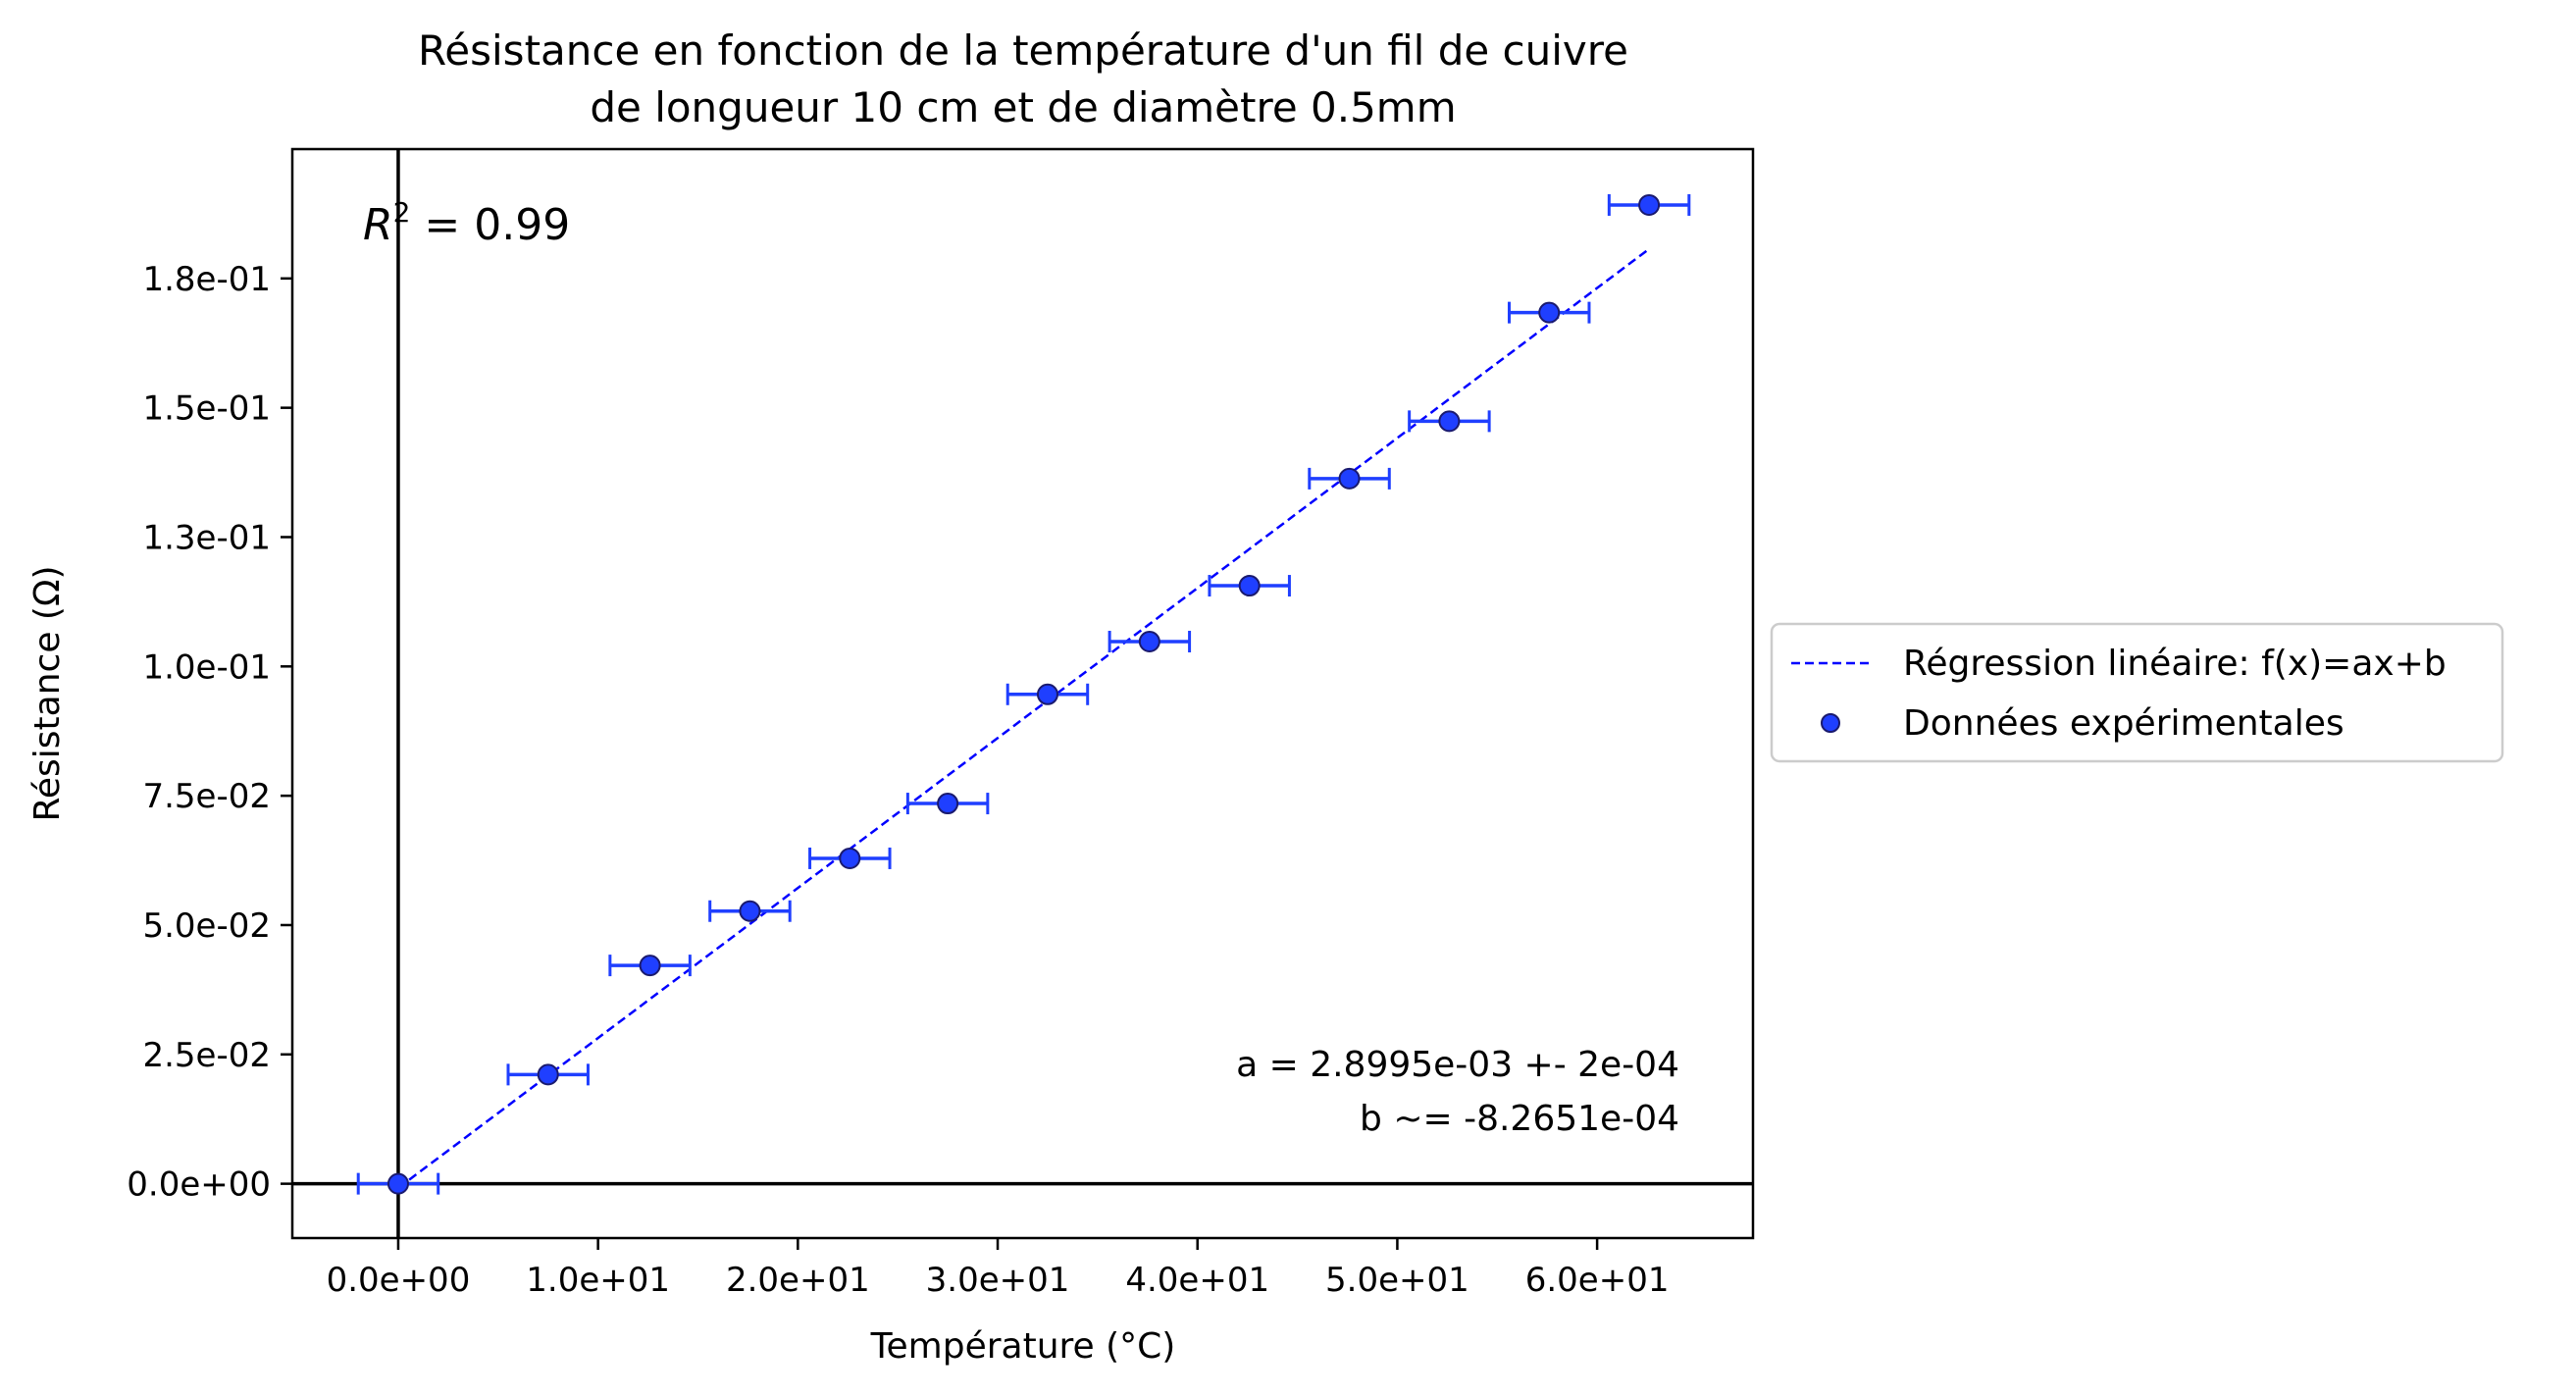 The image size is (2576, 1396). Describe the element at coordinates (206, 926) in the screenshot. I see `y-tick-label-2: 5.0e-02` at that location.